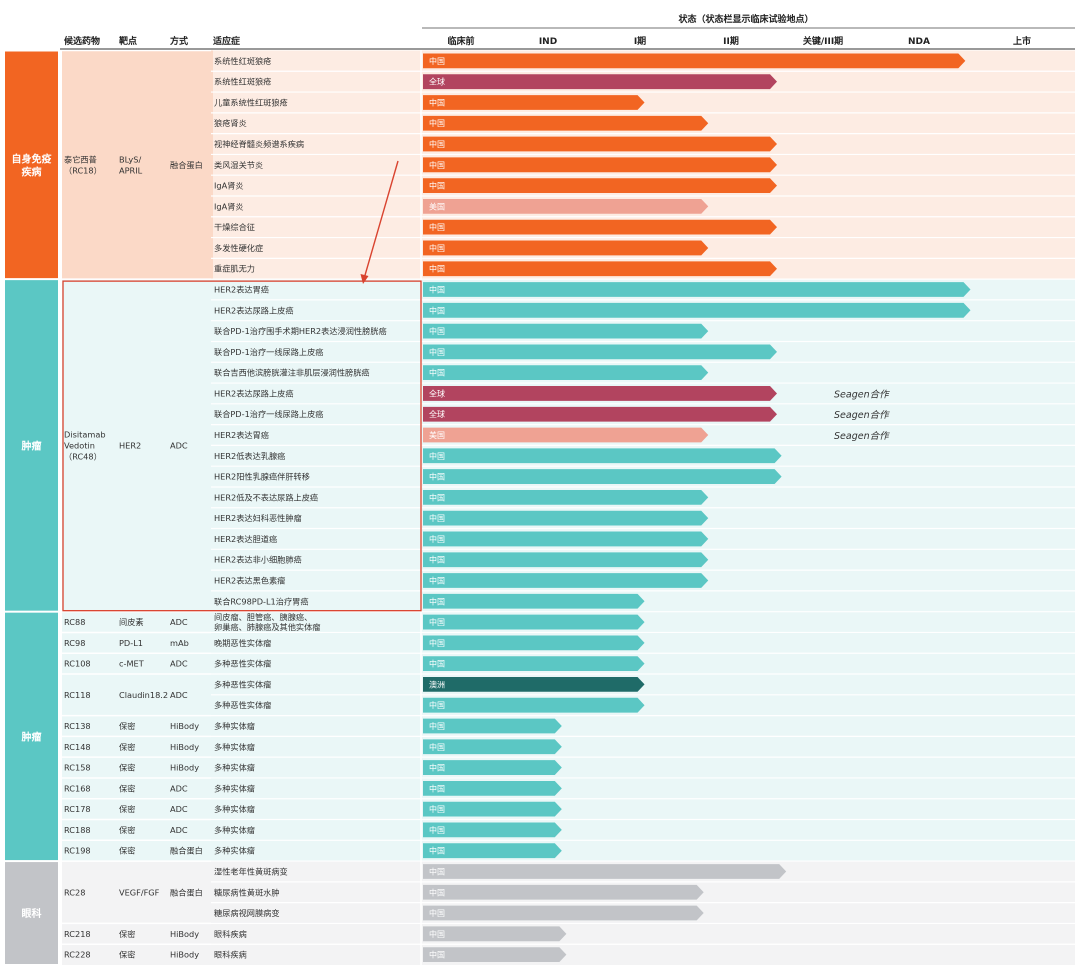 The image size is (1080, 967). Describe the element at coordinates (77, 934) in the screenshot. I see `drug-cell: RC218` at that location.